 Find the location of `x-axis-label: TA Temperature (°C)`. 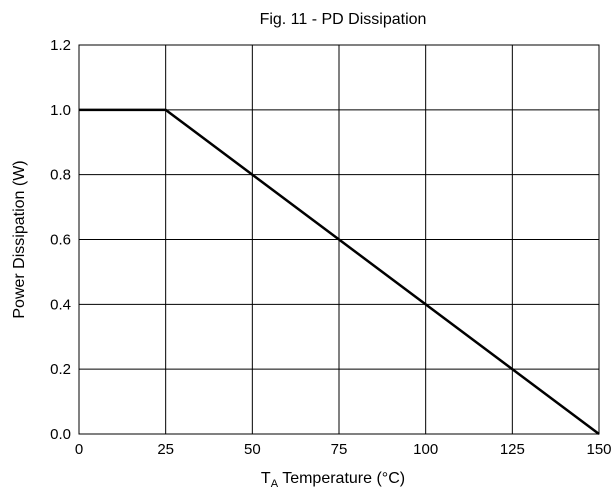

x-axis-label: TA Temperature (°C) is located at coordinates (333, 480).